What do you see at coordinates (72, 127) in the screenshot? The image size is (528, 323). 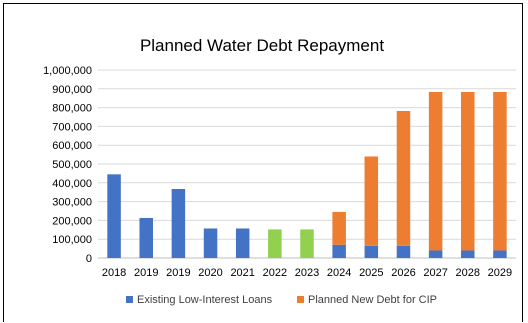 I see `y-tick-label: 700,000` at bounding box center [72, 127].